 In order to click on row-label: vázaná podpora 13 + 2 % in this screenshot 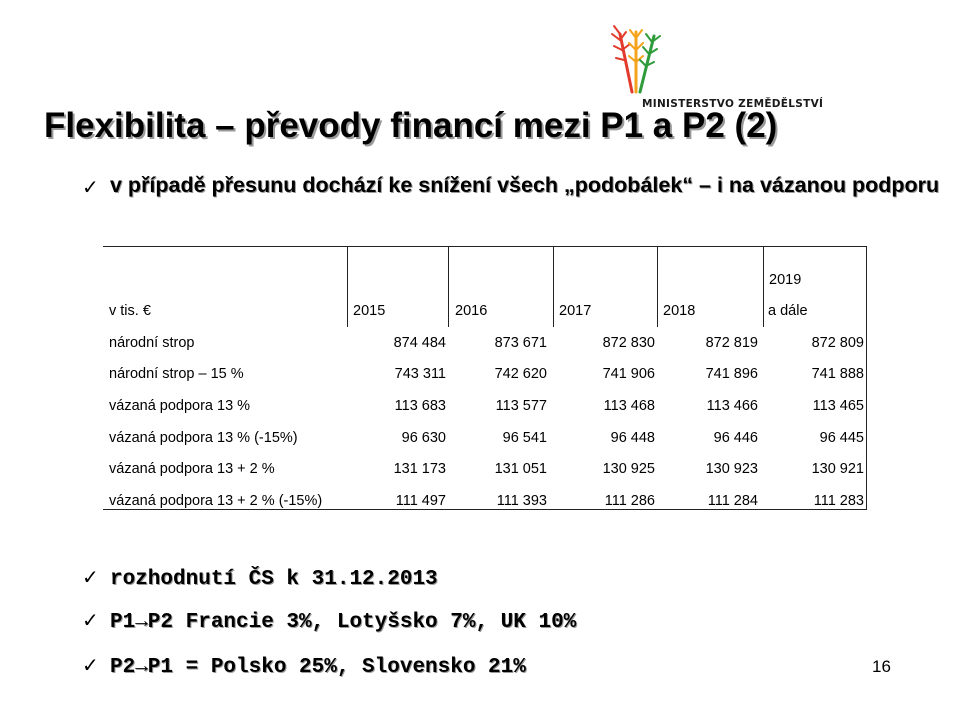, I will do `click(192, 469)`.